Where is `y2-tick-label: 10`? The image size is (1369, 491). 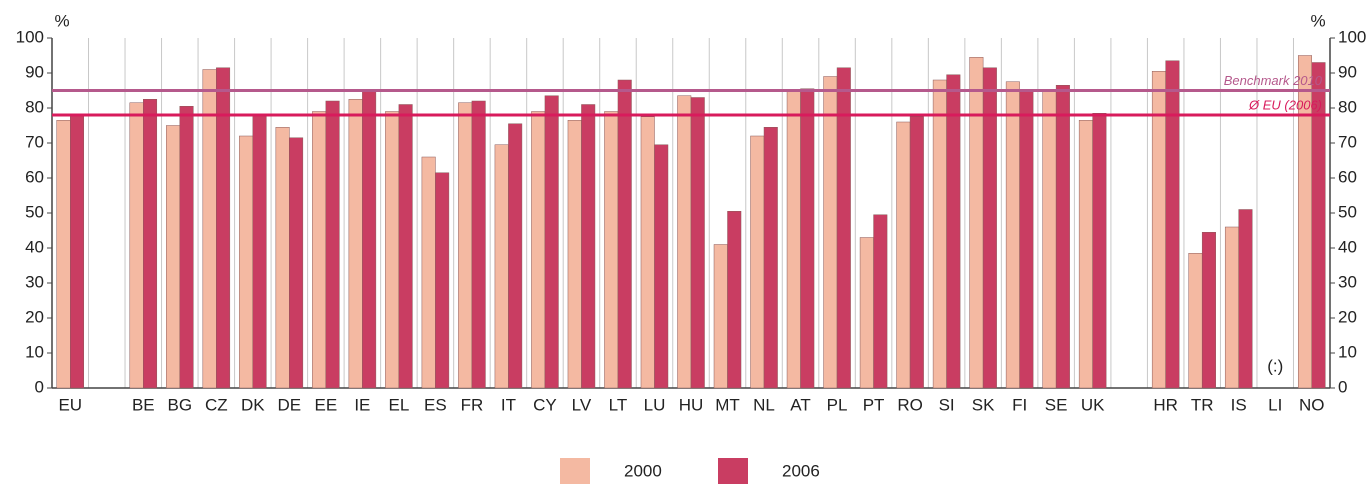
y2-tick-label: 10 is located at coordinates (1347, 351).